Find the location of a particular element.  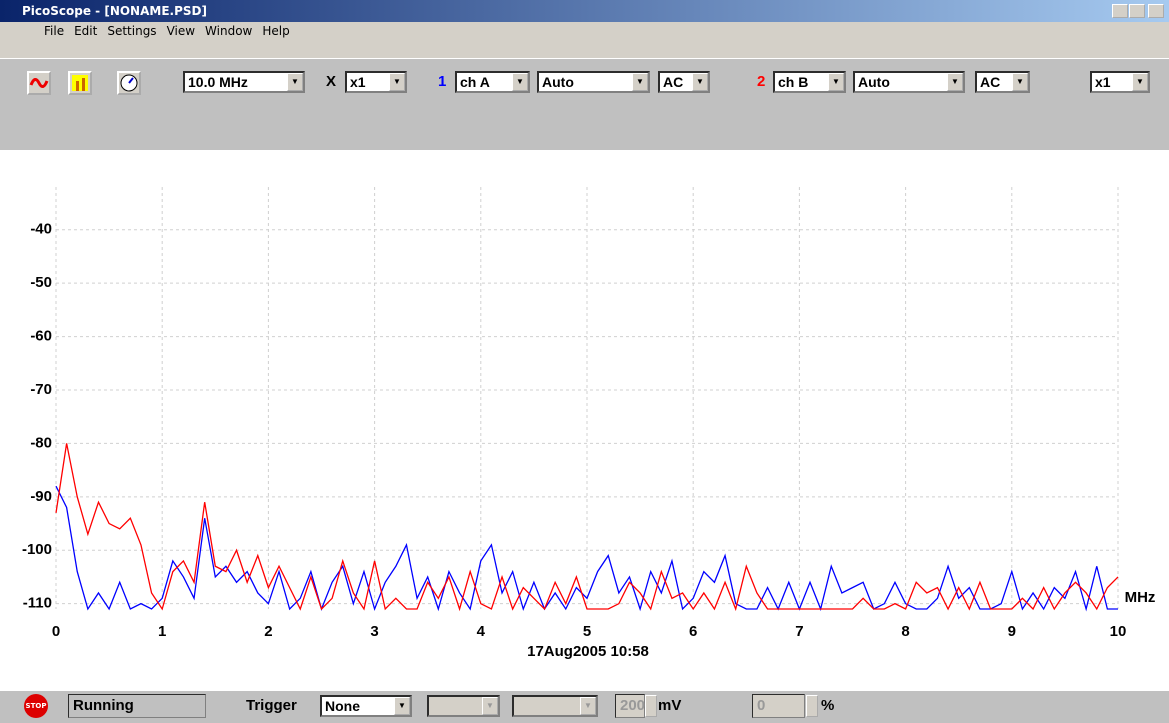

x-unit: MHz is located at coordinates (1140, 597).